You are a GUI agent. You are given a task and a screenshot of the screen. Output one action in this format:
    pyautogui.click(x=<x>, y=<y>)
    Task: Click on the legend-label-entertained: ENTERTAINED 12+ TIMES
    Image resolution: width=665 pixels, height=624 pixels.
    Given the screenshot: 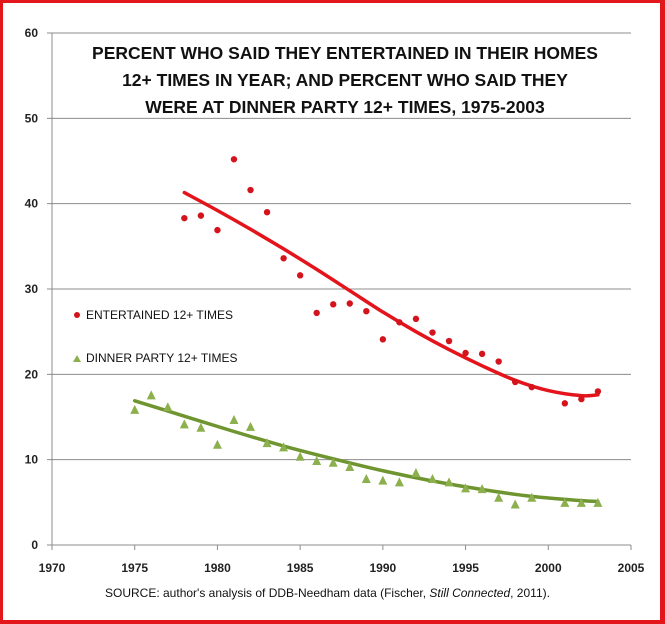 What is the action you would take?
    pyautogui.click(x=159, y=315)
    